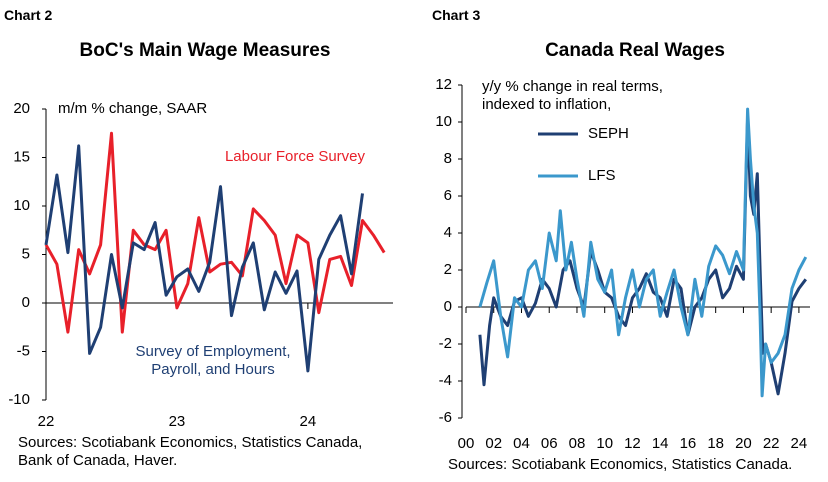 The height and width of the screenshot is (482, 828). Describe the element at coordinates (577, 443) in the screenshot. I see `x-tick-label: 08` at that location.